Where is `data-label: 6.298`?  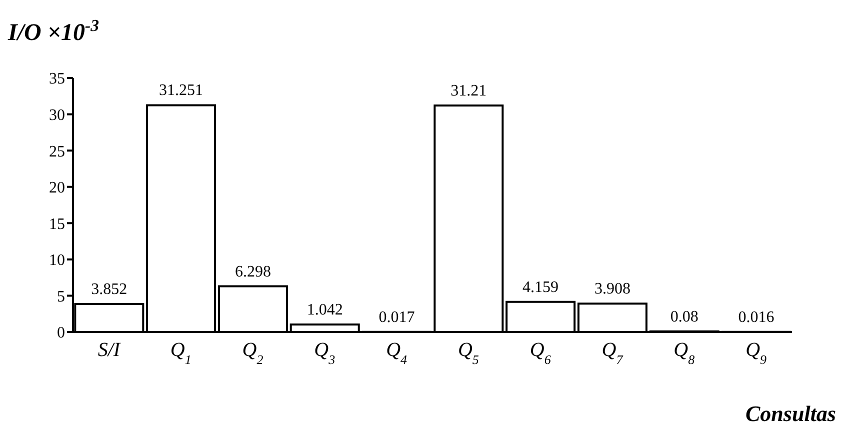 data-label: 6.298 is located at coordinates (252, 271).